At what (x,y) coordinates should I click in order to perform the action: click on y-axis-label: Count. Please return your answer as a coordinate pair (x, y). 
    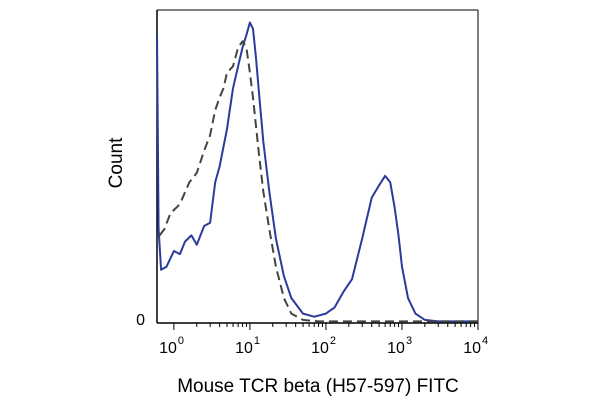
    Looking at the image, I should click on (116, 162).